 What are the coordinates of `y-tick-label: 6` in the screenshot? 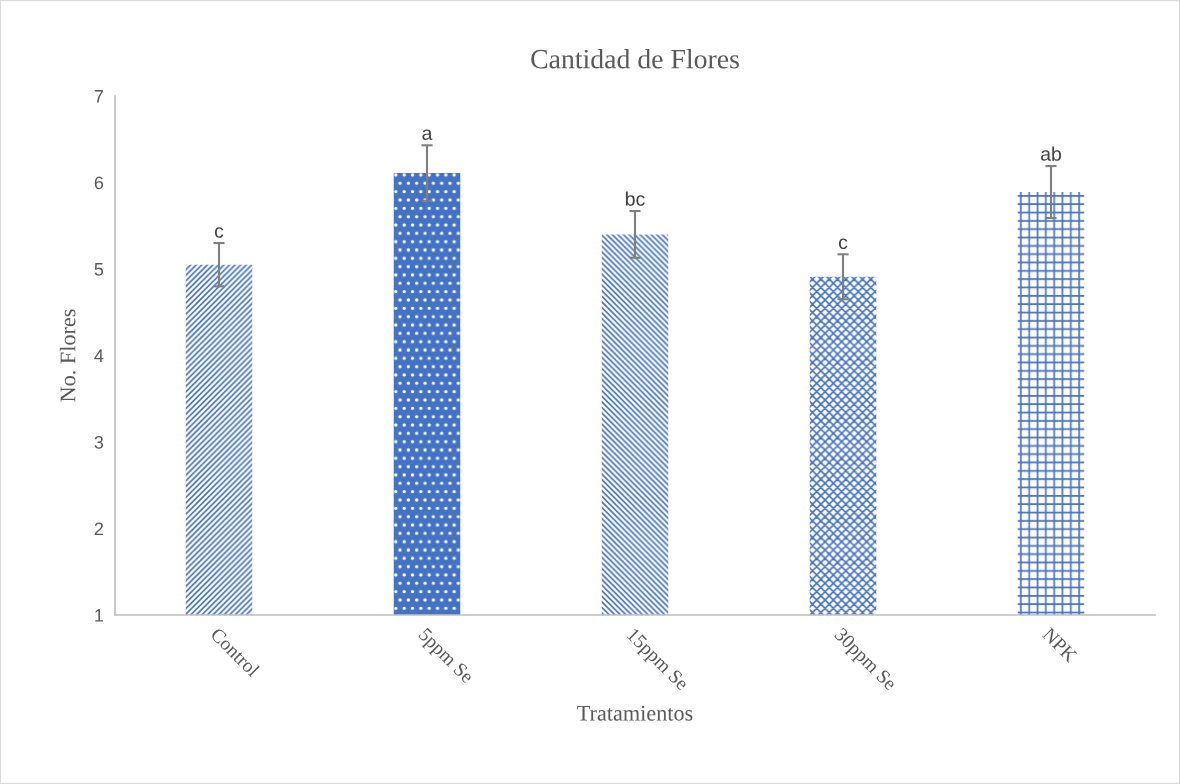 It's located at (99, 183).